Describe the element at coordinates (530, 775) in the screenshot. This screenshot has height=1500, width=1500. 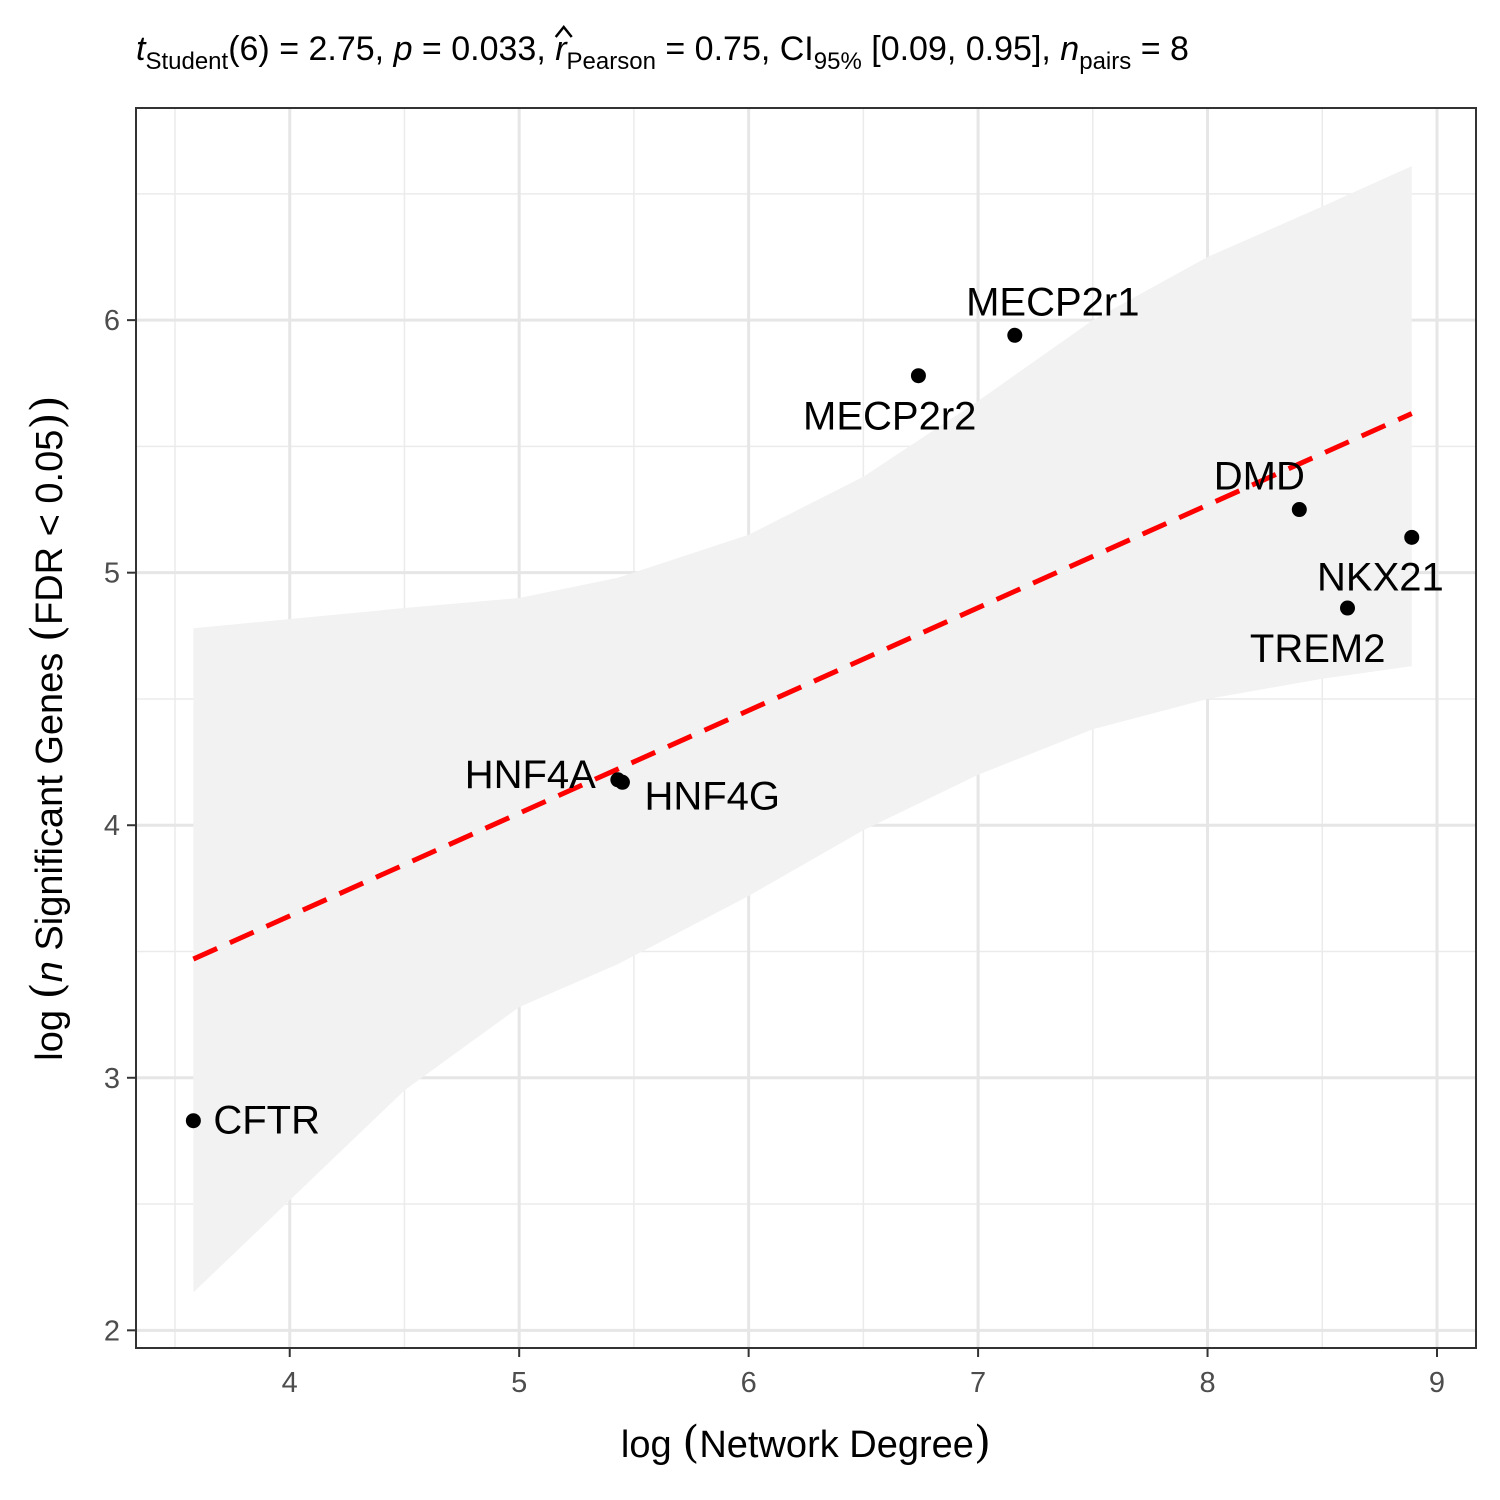
I see `point-label-hnf4a: HNF4A` at that location.